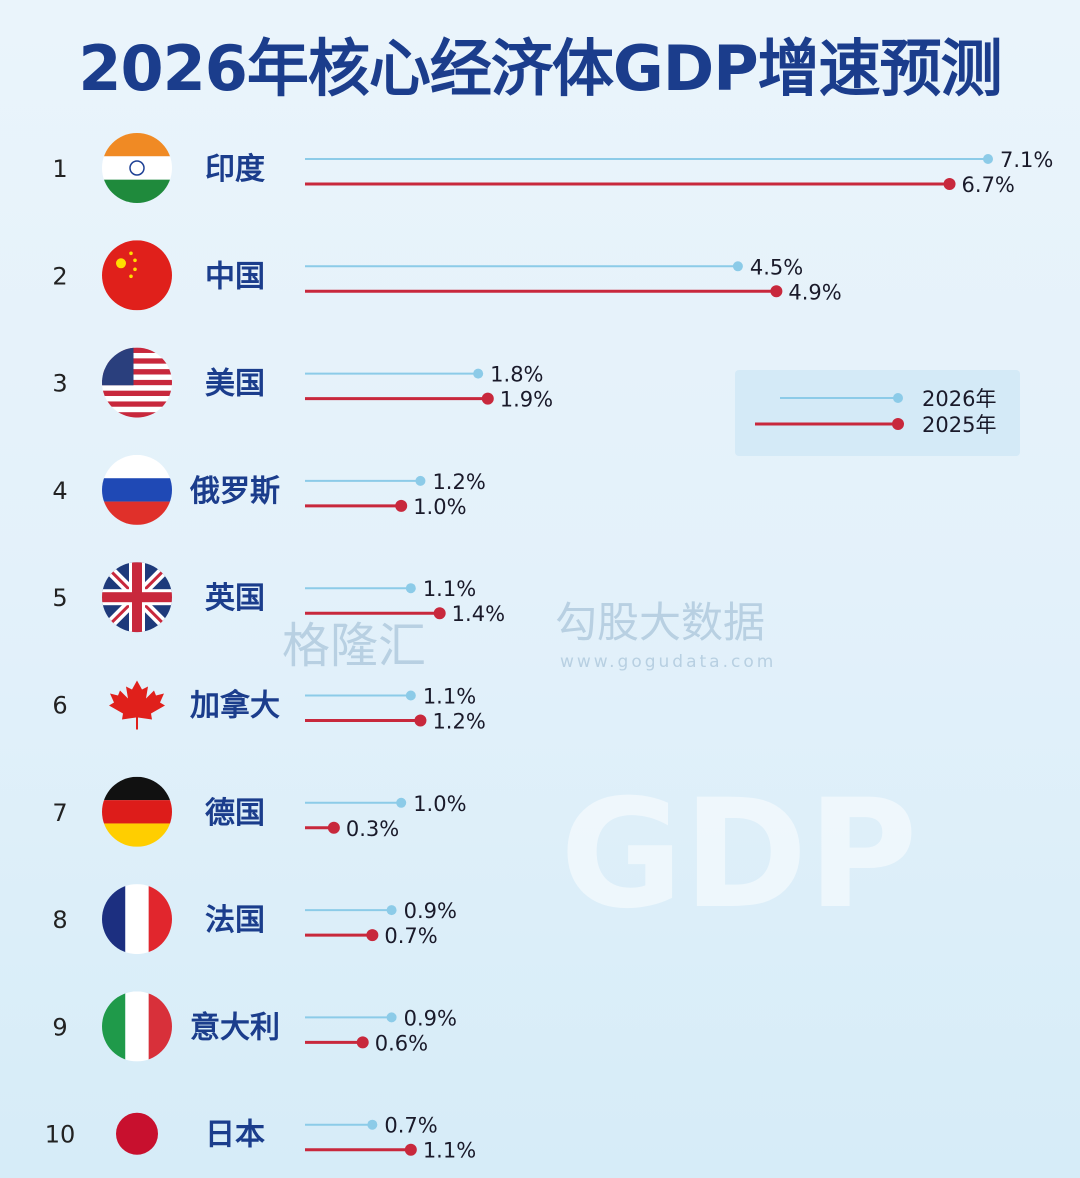  What do you see at coordinates (526, 400) in the screenshot?
I see `data-label: 1.9%` at bounding box center [526, 400].